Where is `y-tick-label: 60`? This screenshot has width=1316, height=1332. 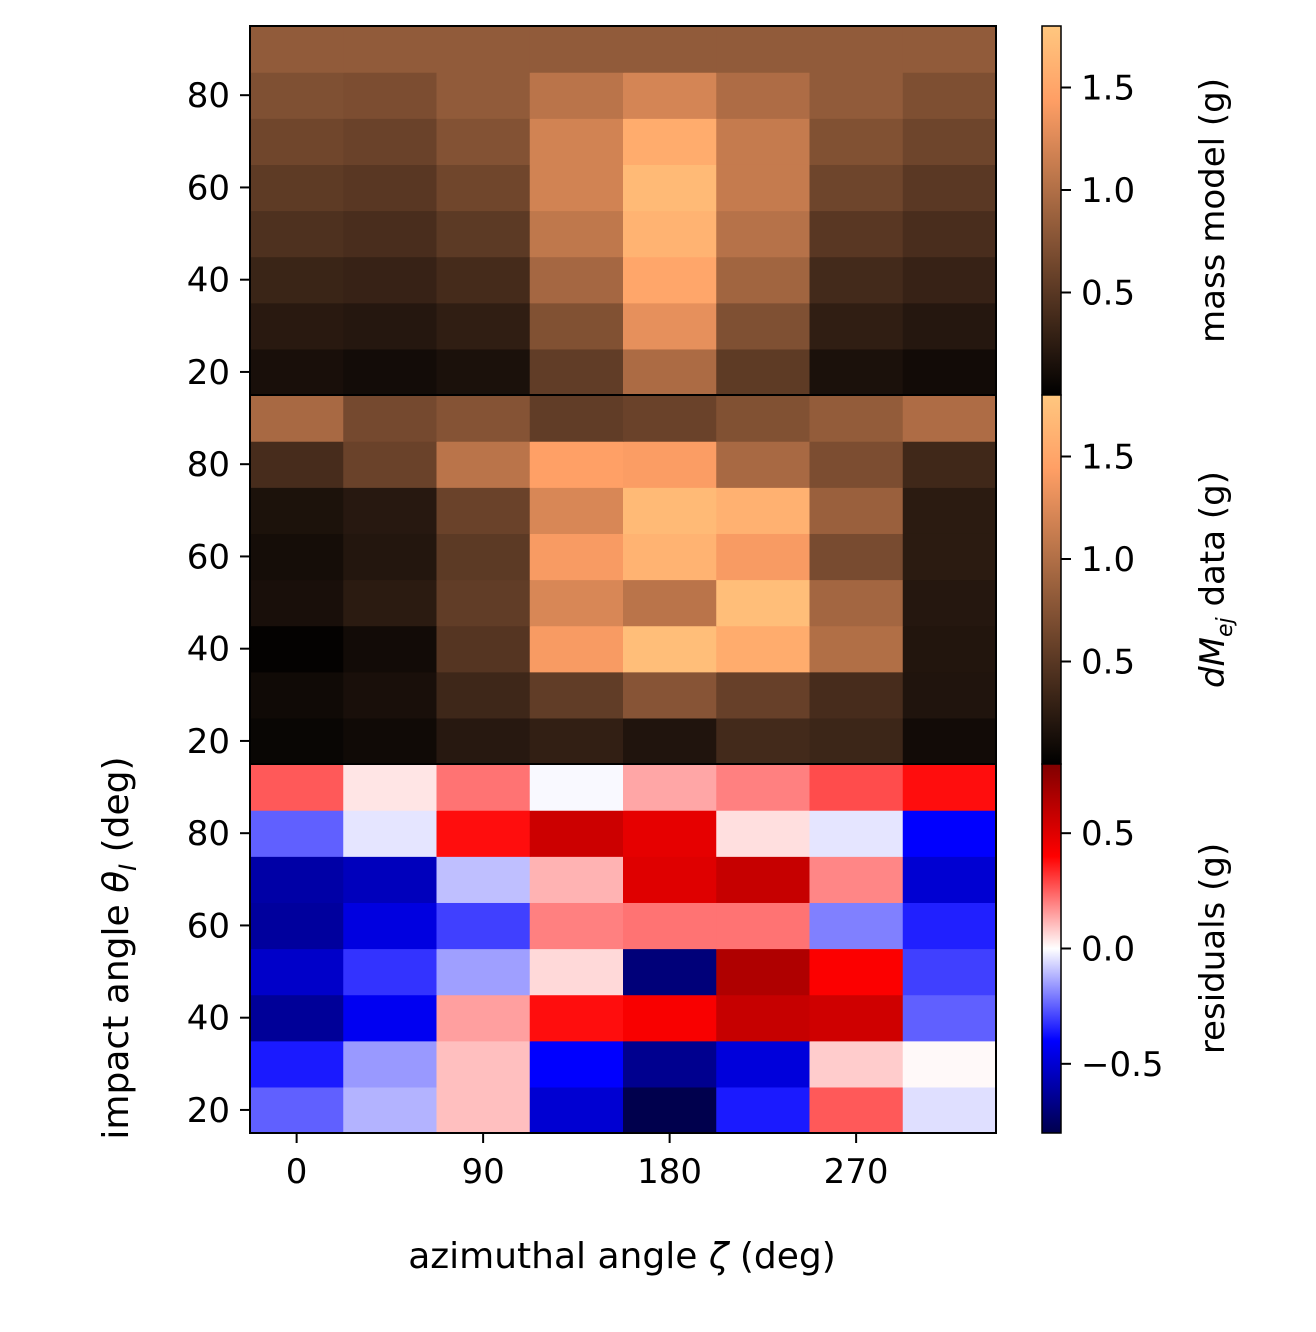 y-tick-label: 60 is located at coordinates (208, 188).